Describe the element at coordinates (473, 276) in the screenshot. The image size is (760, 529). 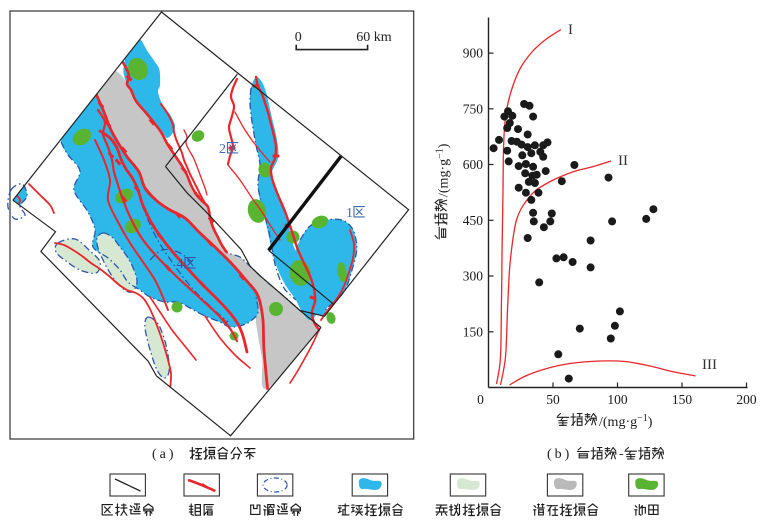
I see `svg-text: 300` at that location.